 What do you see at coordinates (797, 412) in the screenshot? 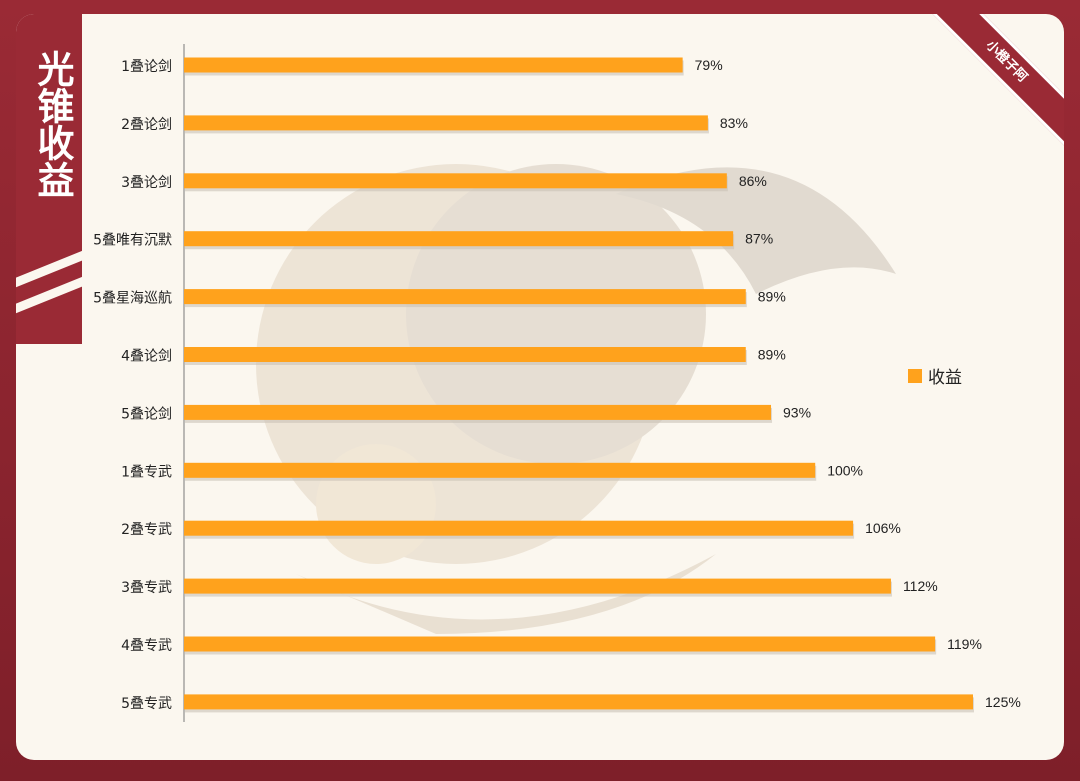
I see `data-label: 93%` at bounding box center [797, 412].